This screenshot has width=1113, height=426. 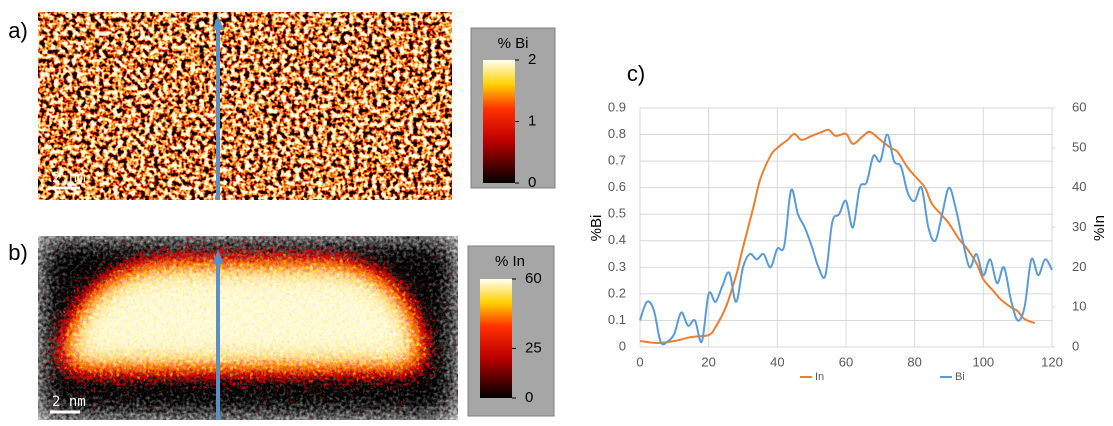 I want to click on colorbar-tick-label: 25, so click(x=533, y=347).